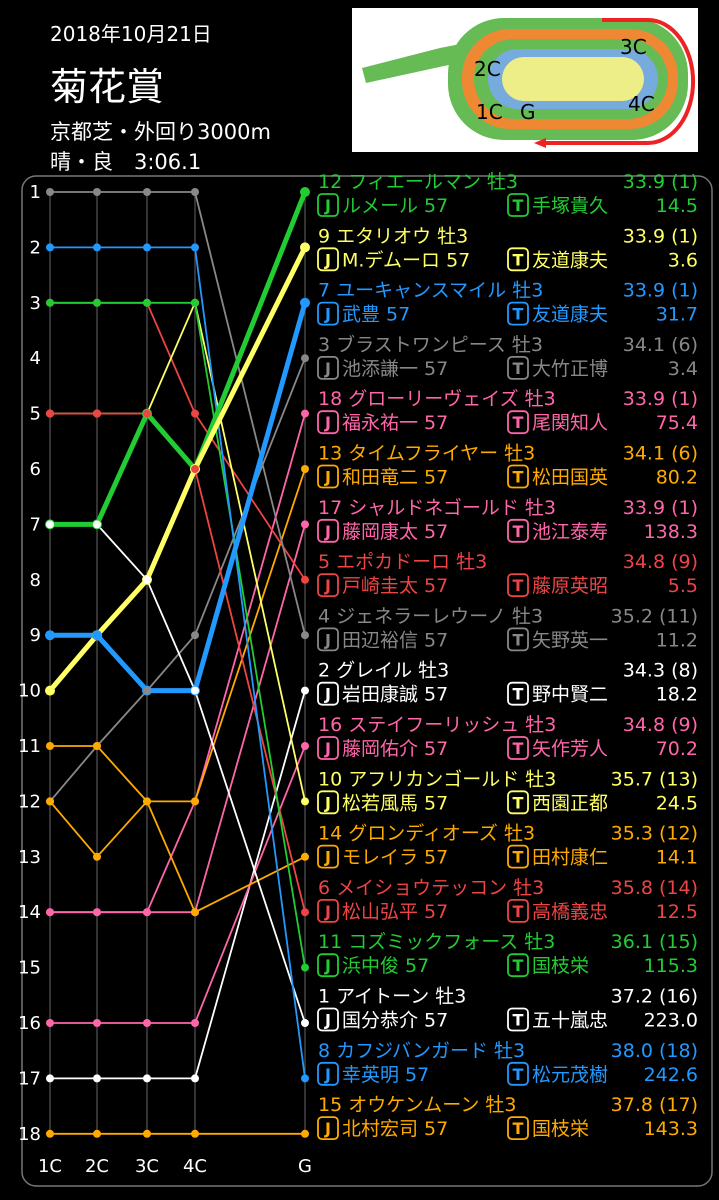 This screenshot has width=719, height=1200. I want to click on legend-trainer: 野中賢二, so click(570, 695).